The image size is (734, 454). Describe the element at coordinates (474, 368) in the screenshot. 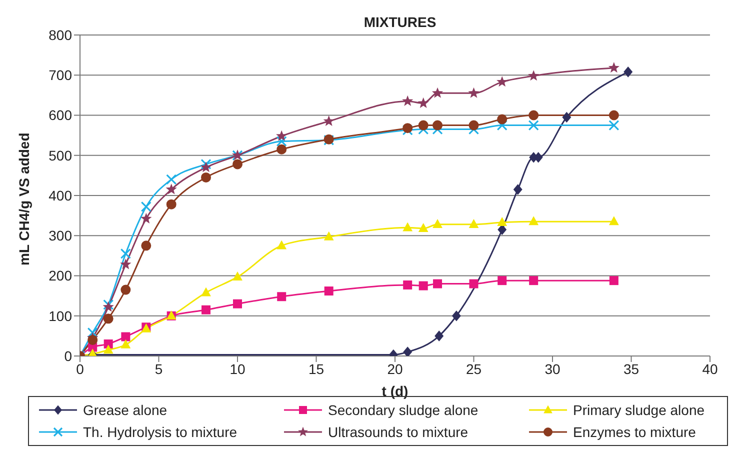

I see `x-tick-label: 25` at that location.